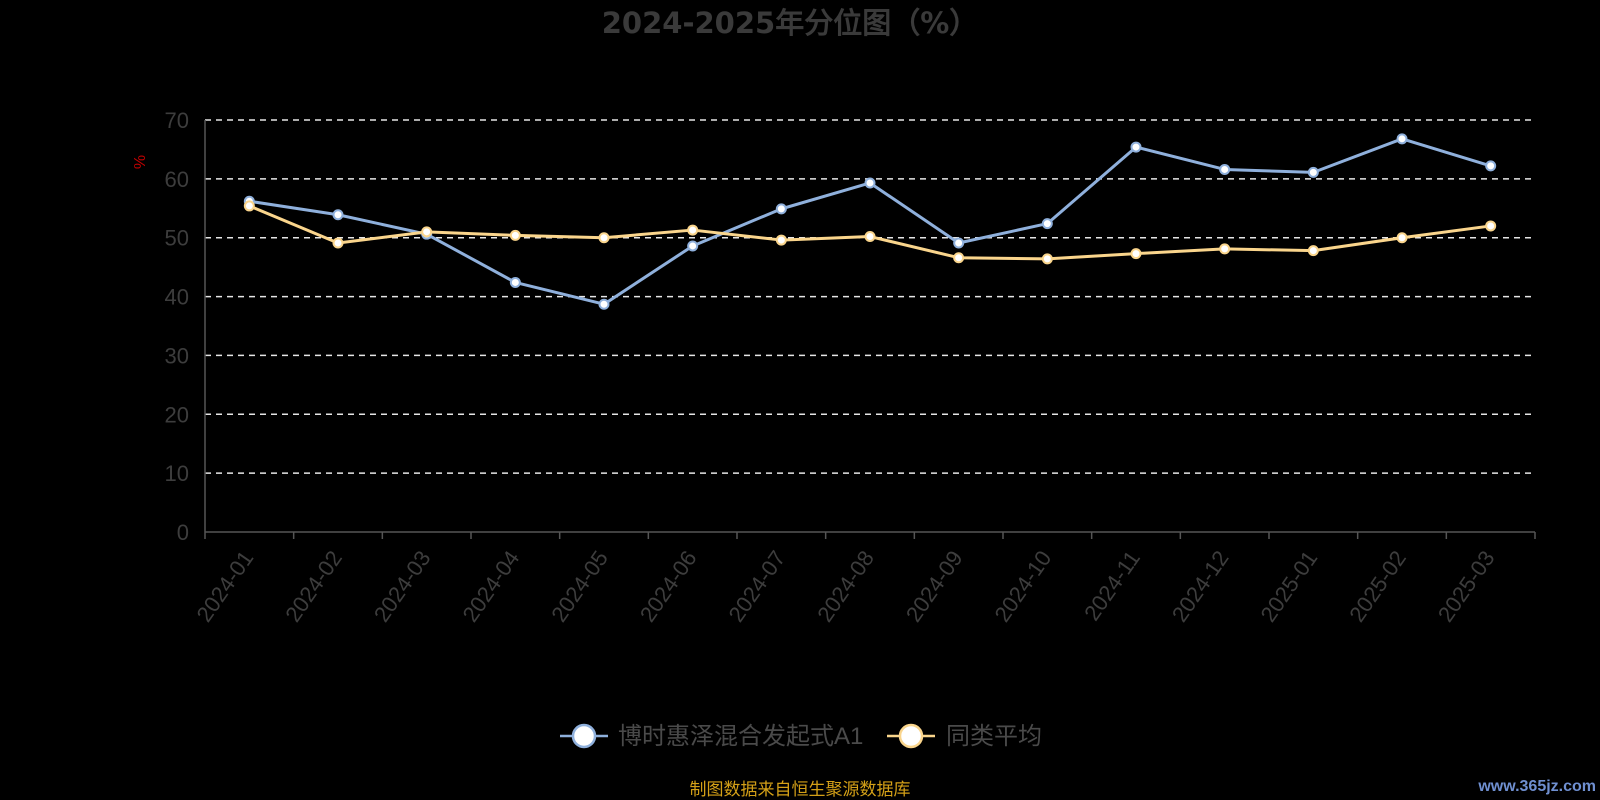 This screenshot has height=800, width=1600. What do you see at coordinates (177, 179) in the screenshot?
I see `y-tick-label: 60` at bounding box center [177, 179].